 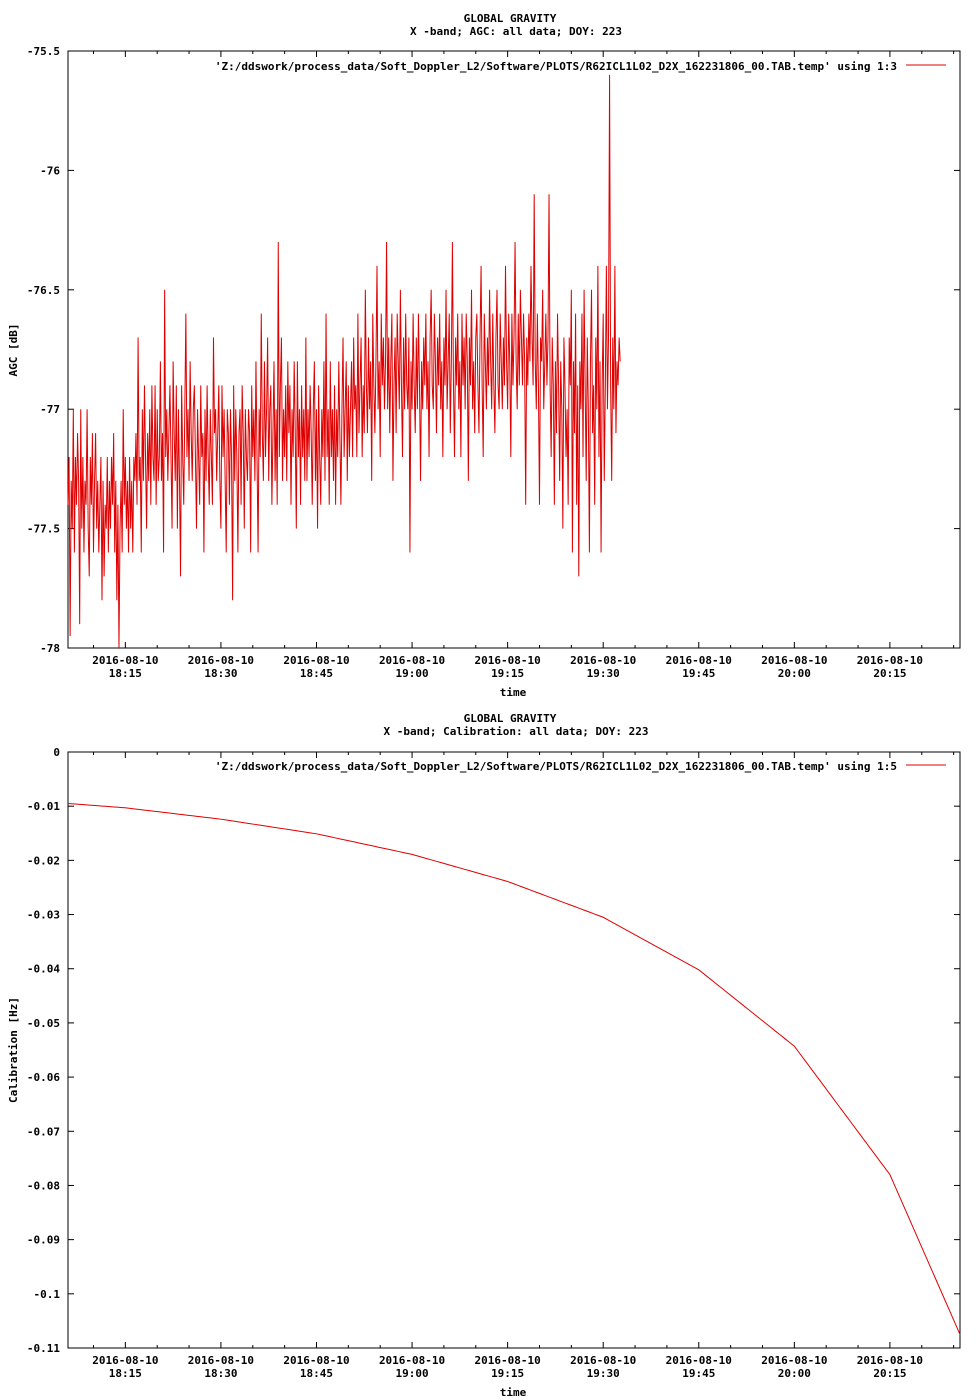 What do you see at coordinates (56, 752) in the screenshot?
I see `y-tick-label: 0` at bounding box center [56, 752].